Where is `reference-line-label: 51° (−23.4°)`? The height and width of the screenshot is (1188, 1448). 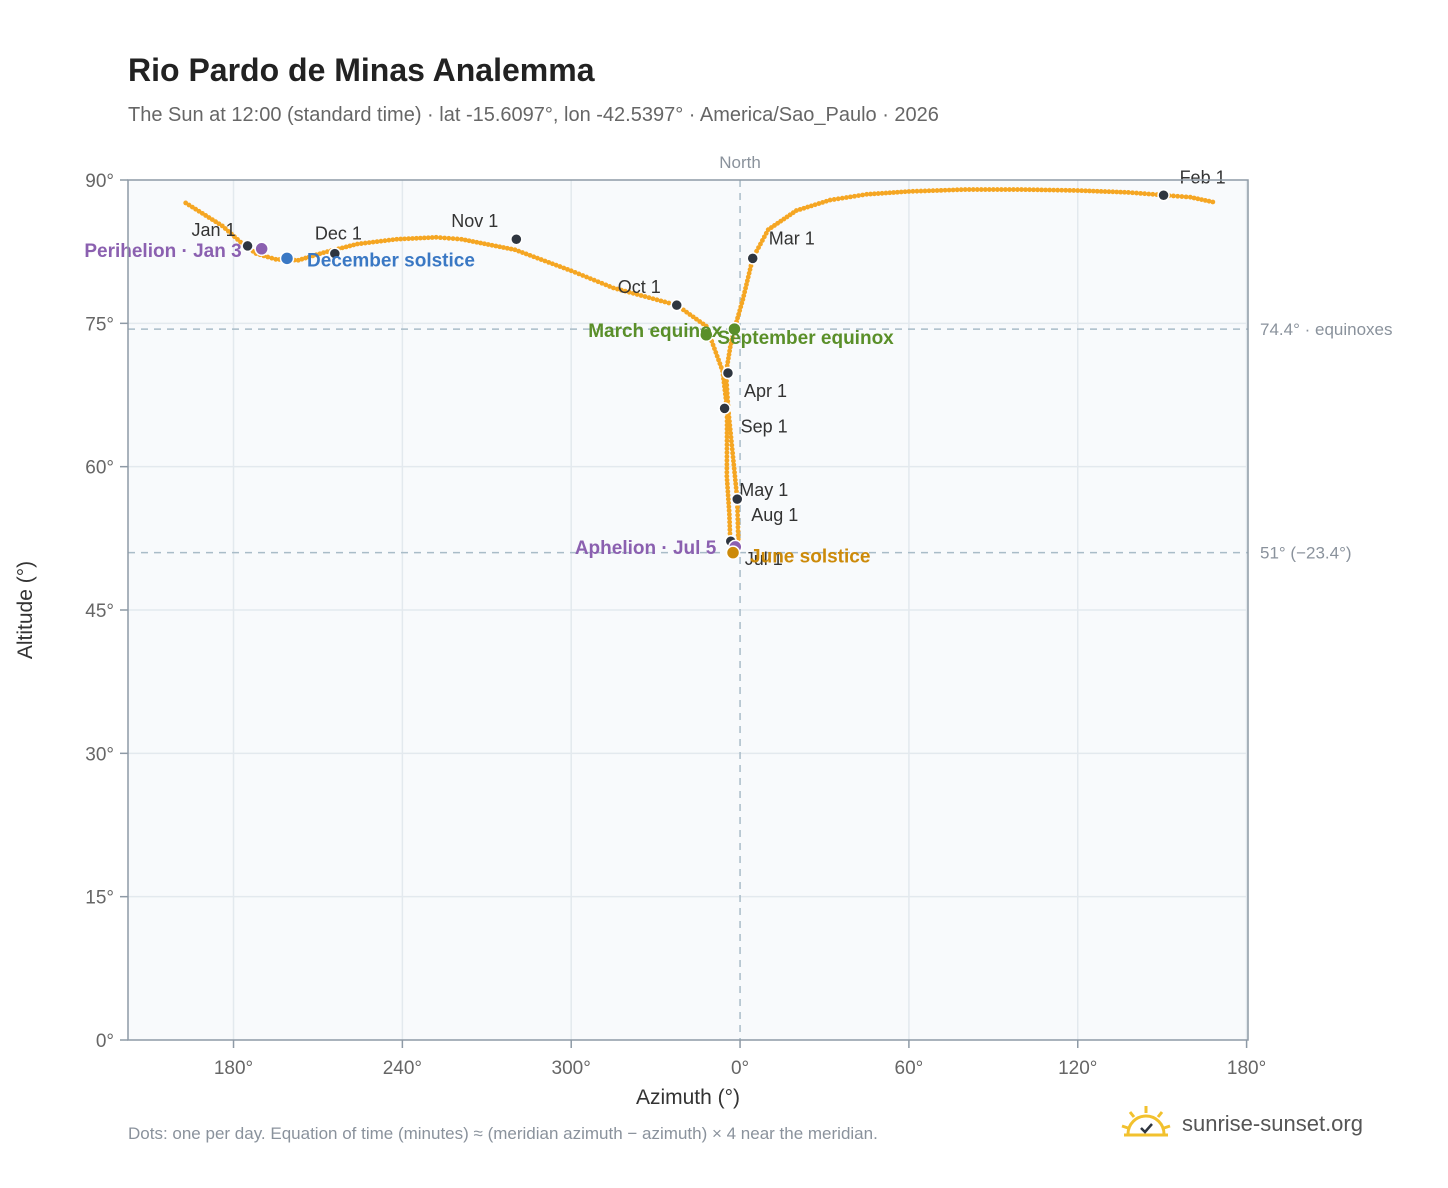
reference-line-label: 51° (−23.4°) is located at coordinates (1306, 553).